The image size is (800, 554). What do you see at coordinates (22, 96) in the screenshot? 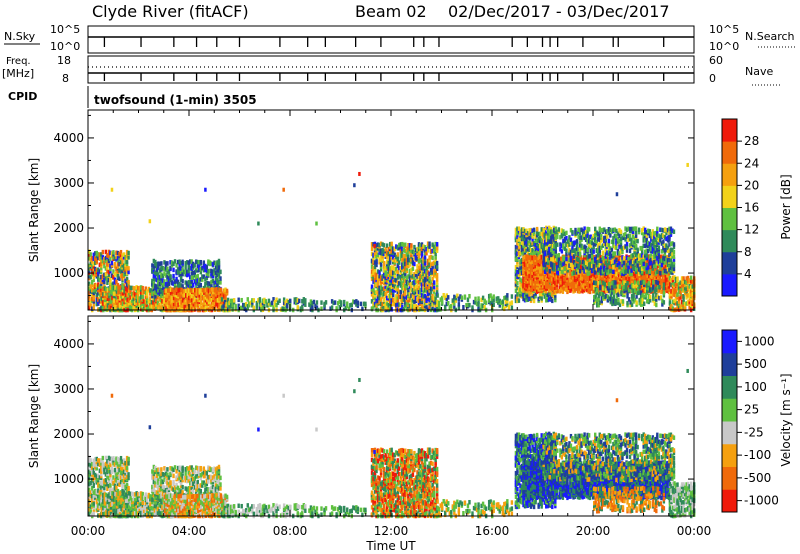
I see `cpid-label: CPID` at bounding box center [22, 96].